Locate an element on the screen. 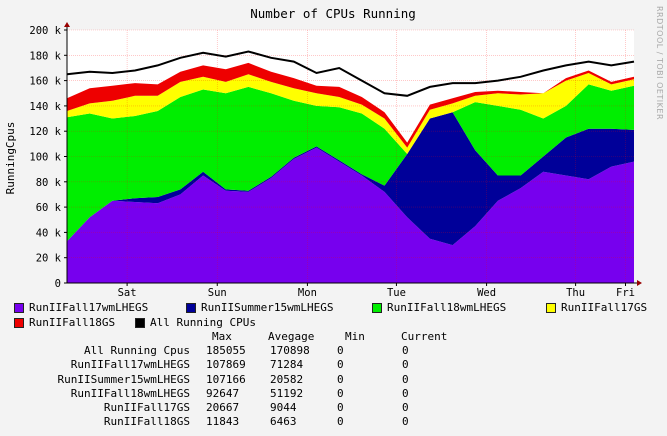 The image size is (667, 436). y-tick-label-6: 120 k is located at coordinates (45, 132).